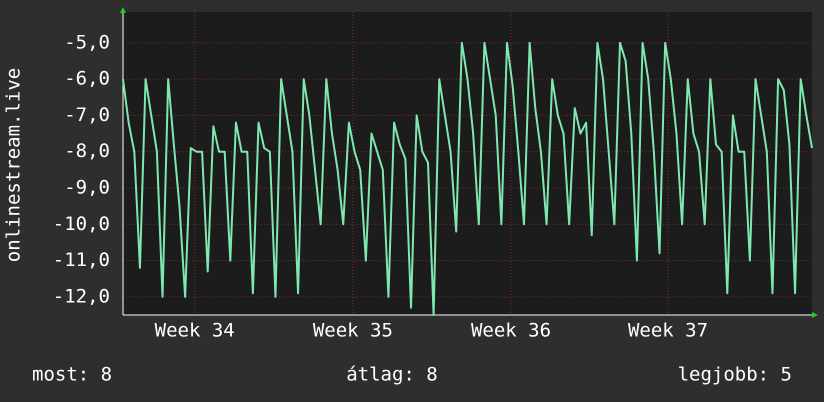  Describe the element at coordinates (81, 296) in the screenshot. I see `y-tick-label: -12,0` at that location.